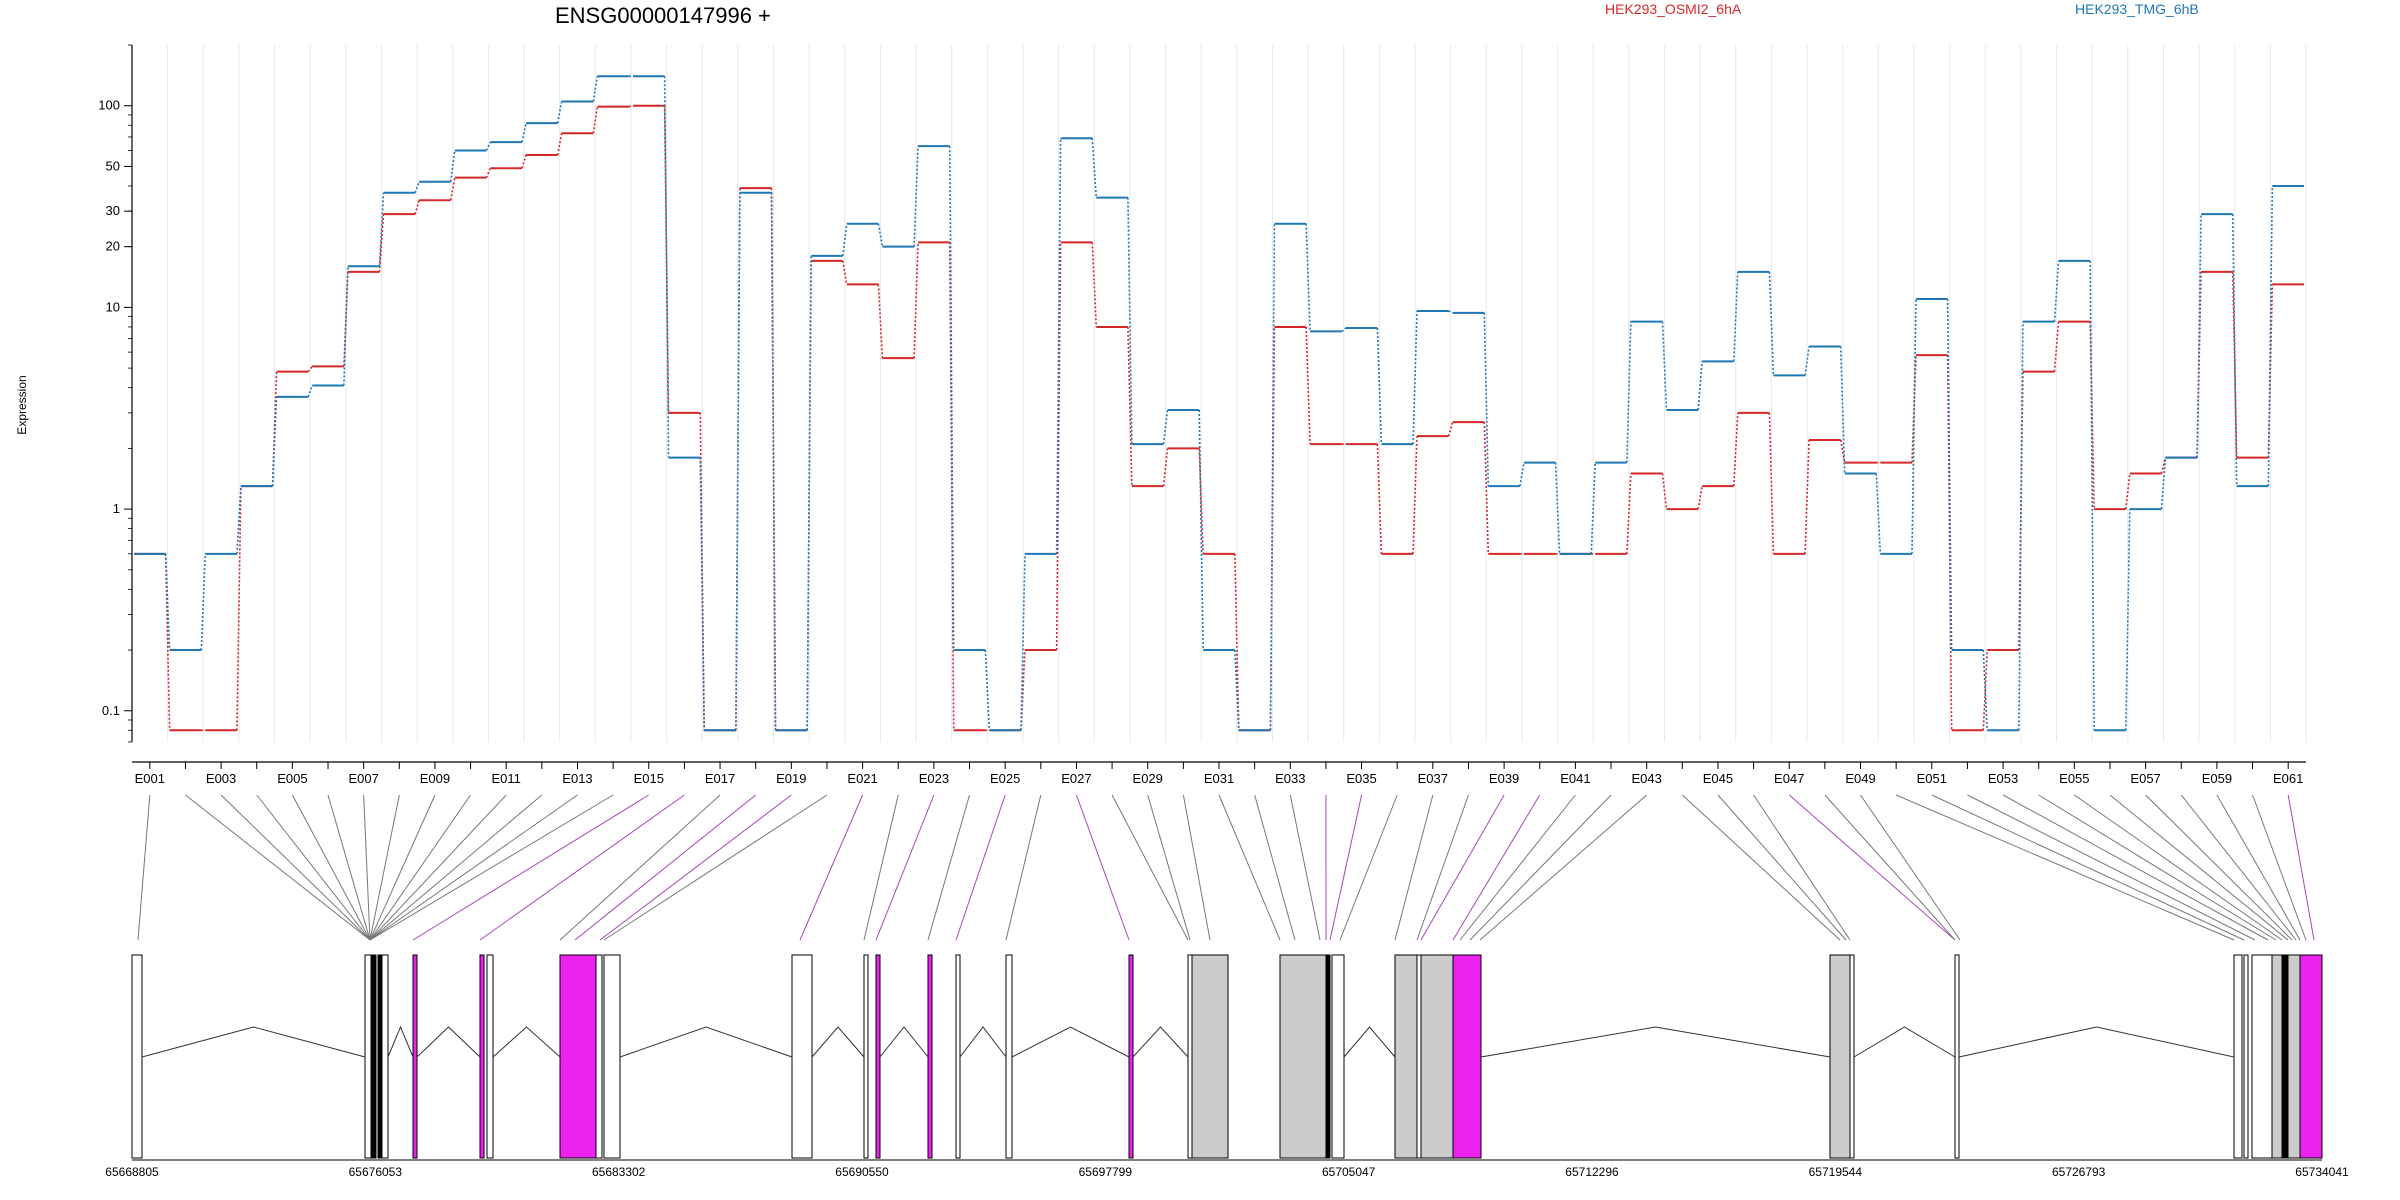 Image resolution: width=2400 pixels, height=1200 pixels. What do you see at coordinates (862, 778) in the screenshot?
I see `x-tick-label: E021` at bounding box center [862, 778].